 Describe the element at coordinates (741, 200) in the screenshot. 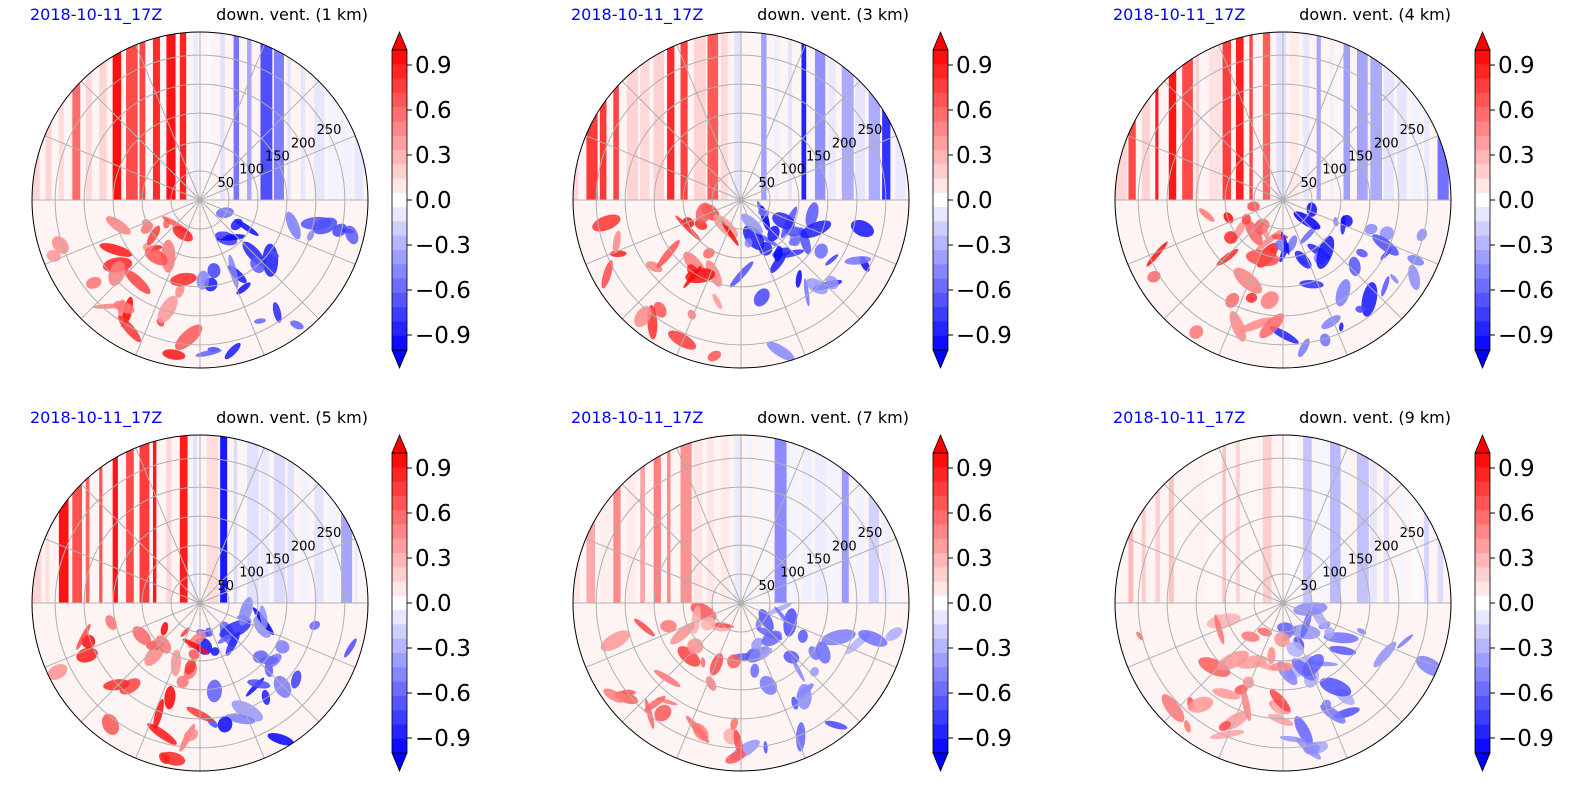

I see `polar-grid` at that location.